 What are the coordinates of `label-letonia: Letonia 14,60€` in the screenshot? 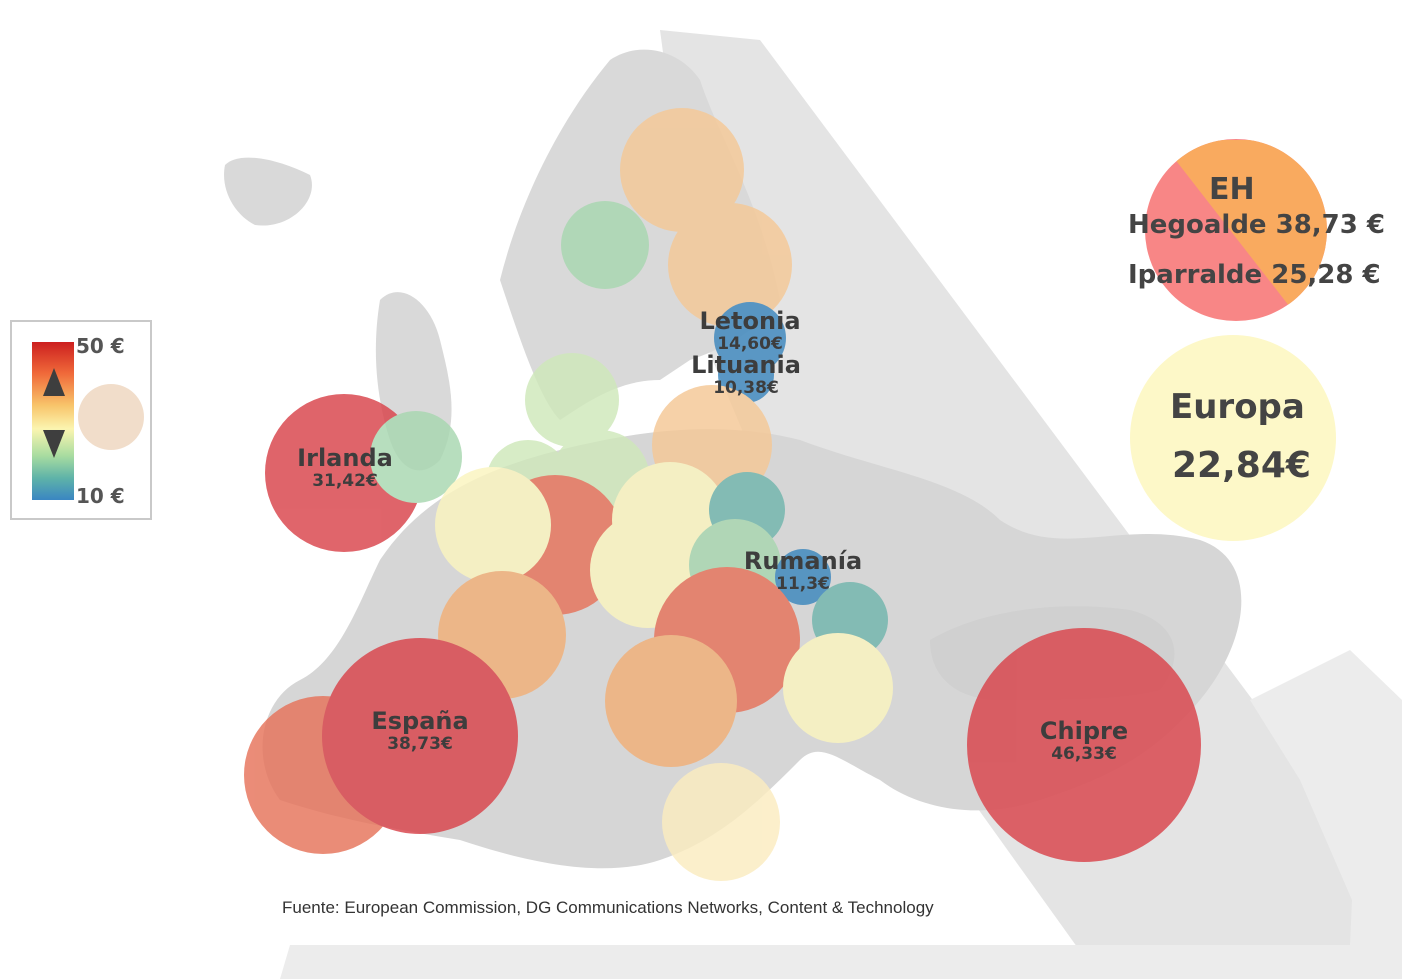 It's located at (749, 331).